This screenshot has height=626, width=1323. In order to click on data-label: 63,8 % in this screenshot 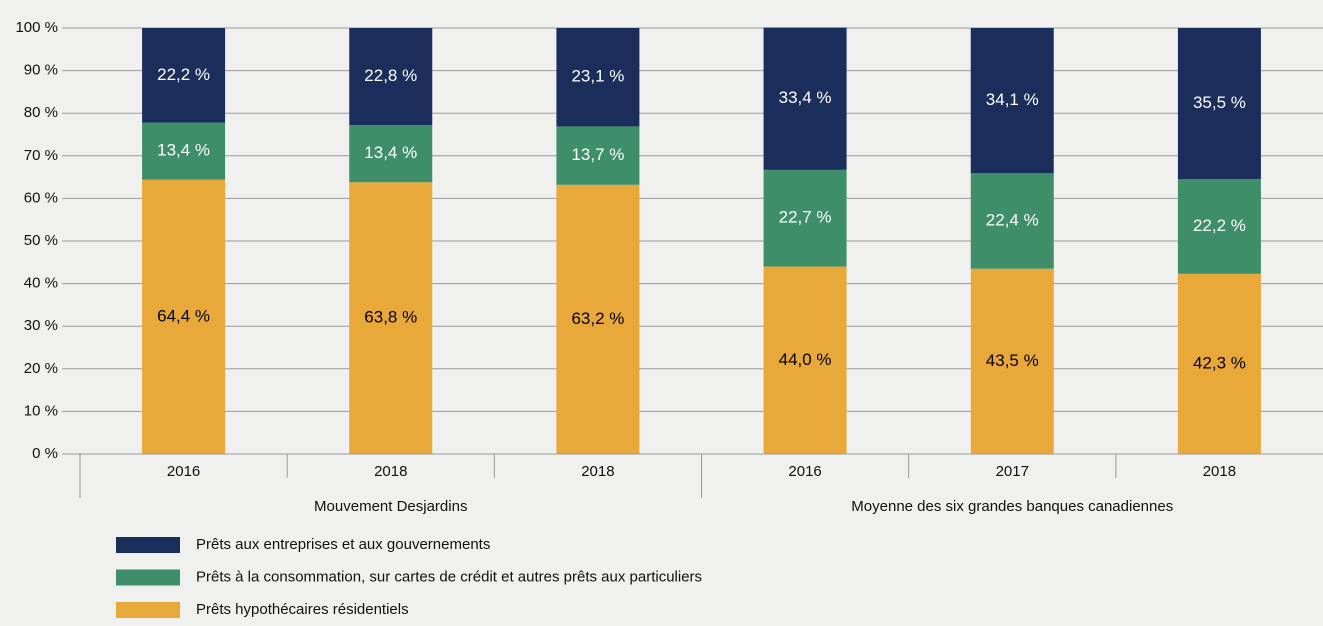, I will do `click(390, 317)`.